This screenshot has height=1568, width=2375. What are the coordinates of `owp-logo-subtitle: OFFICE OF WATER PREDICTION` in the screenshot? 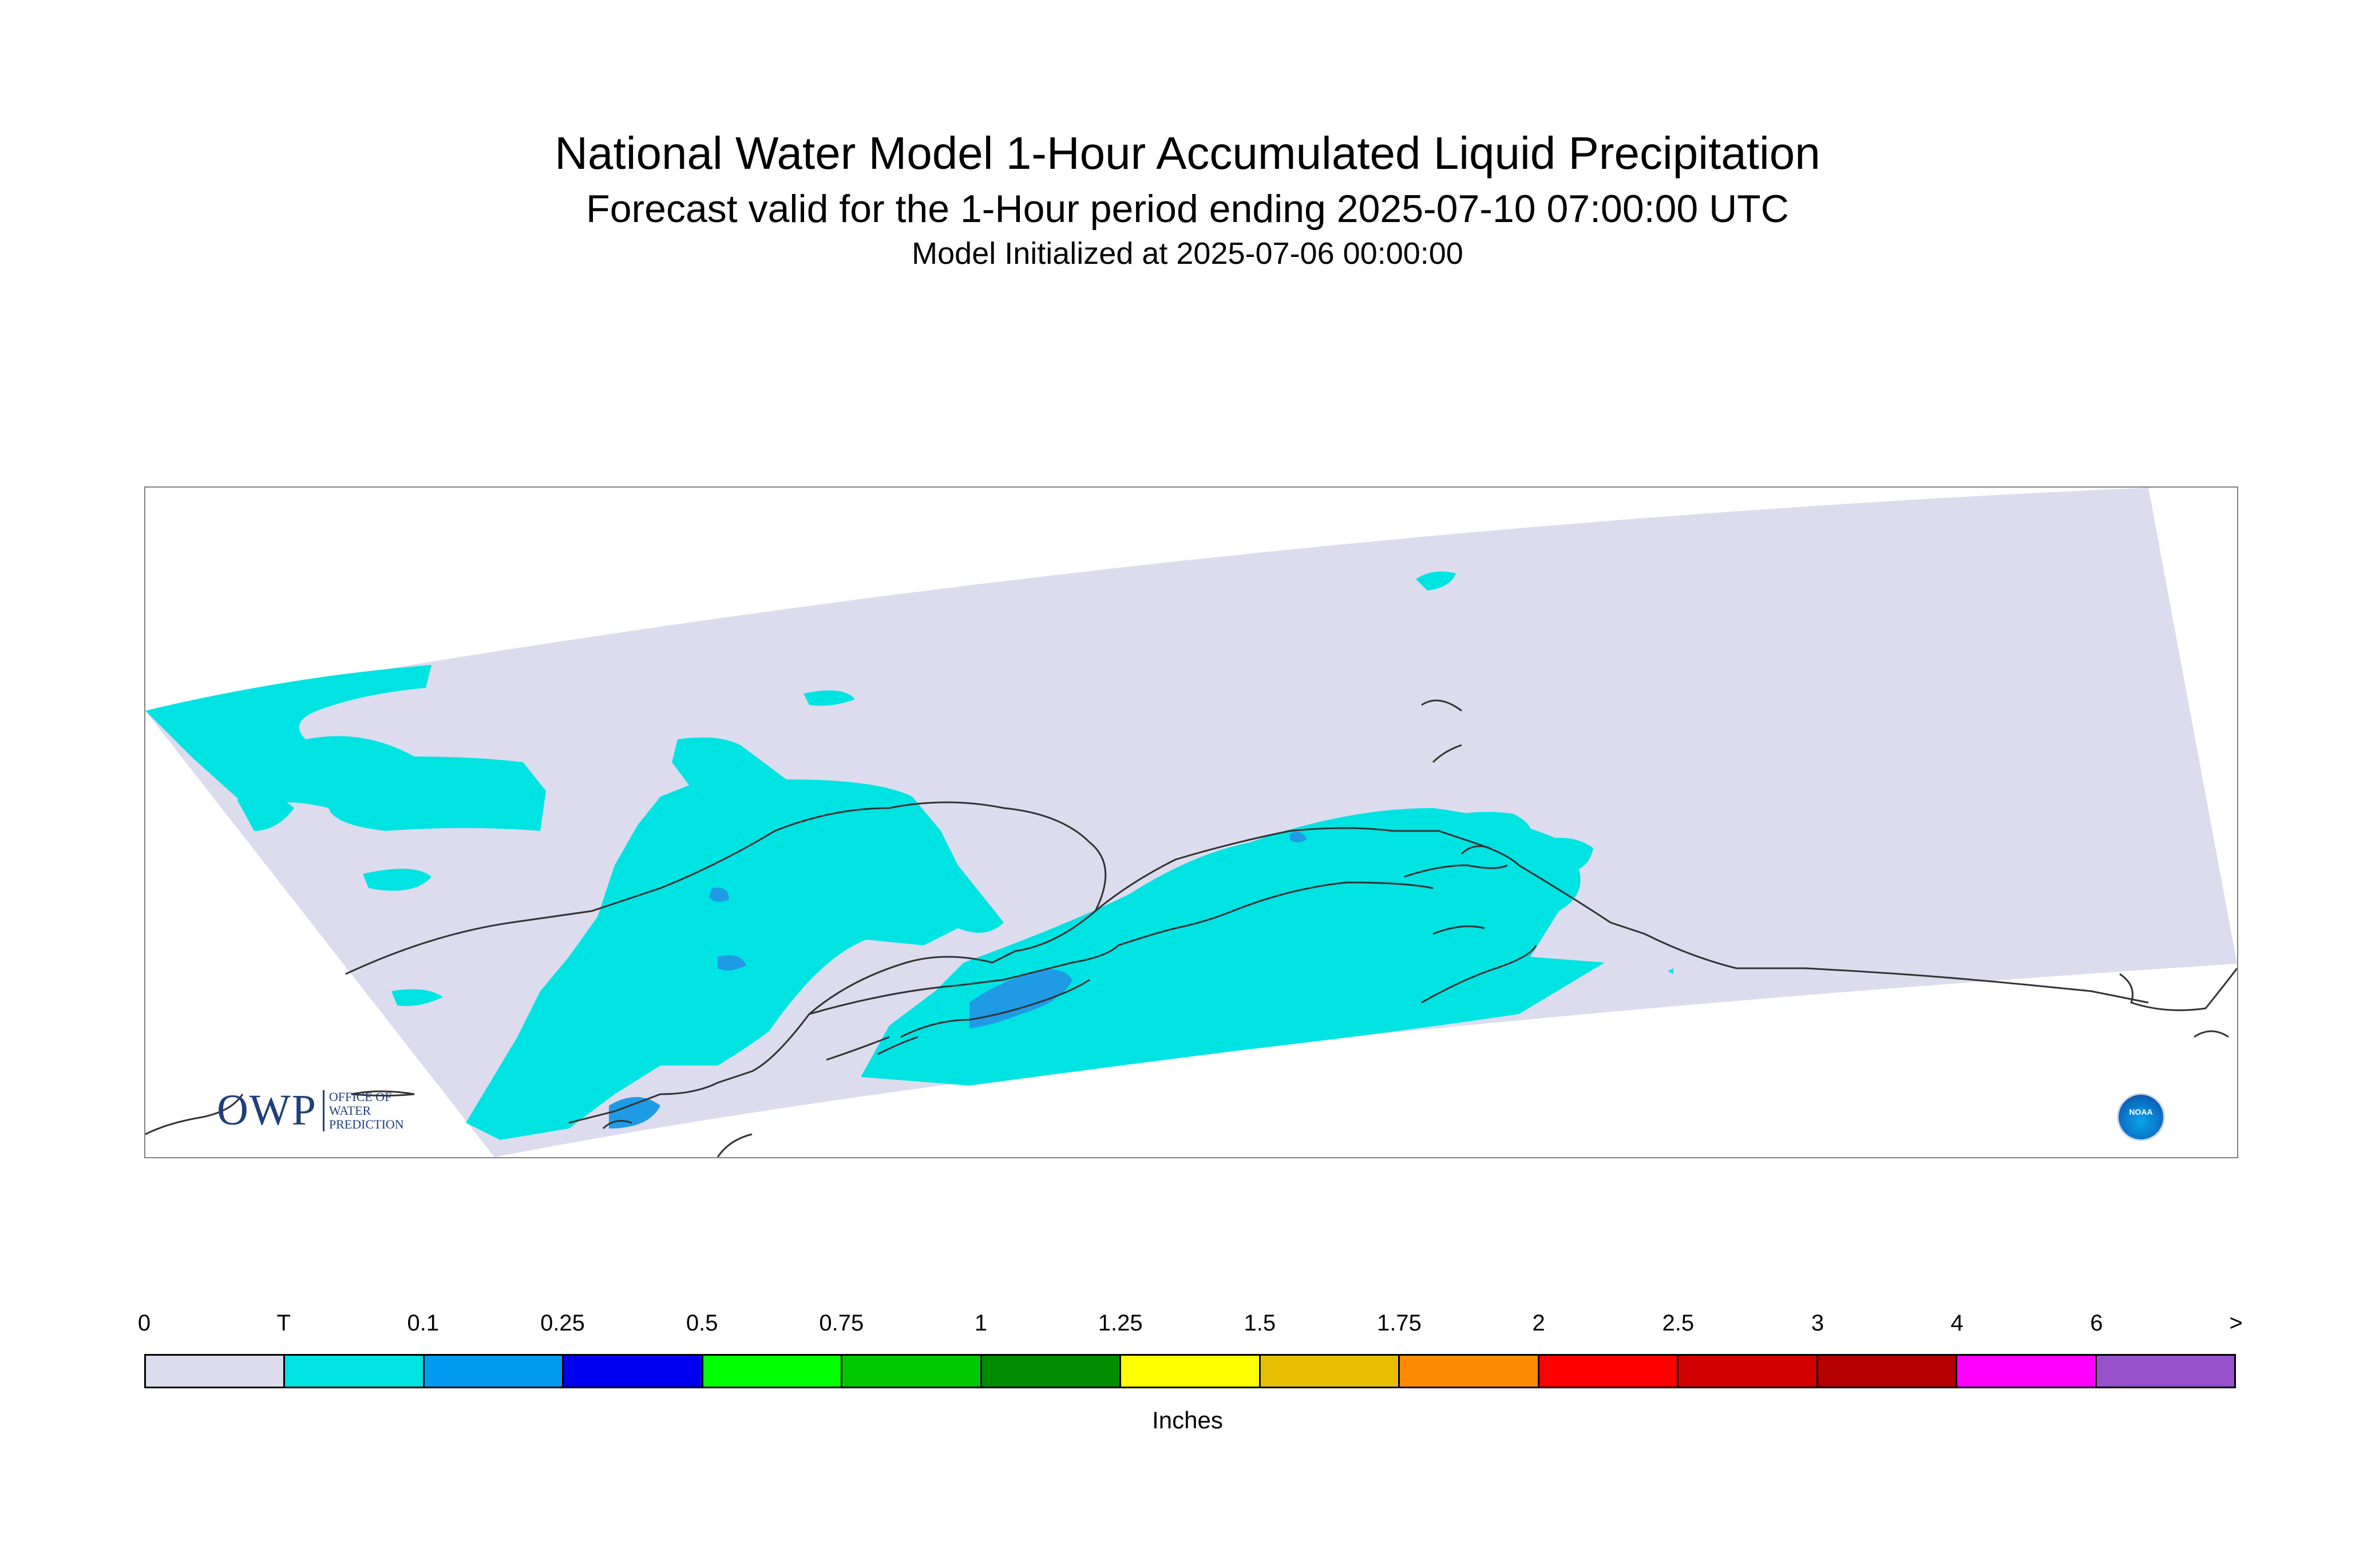 It's located at (363, 1110).